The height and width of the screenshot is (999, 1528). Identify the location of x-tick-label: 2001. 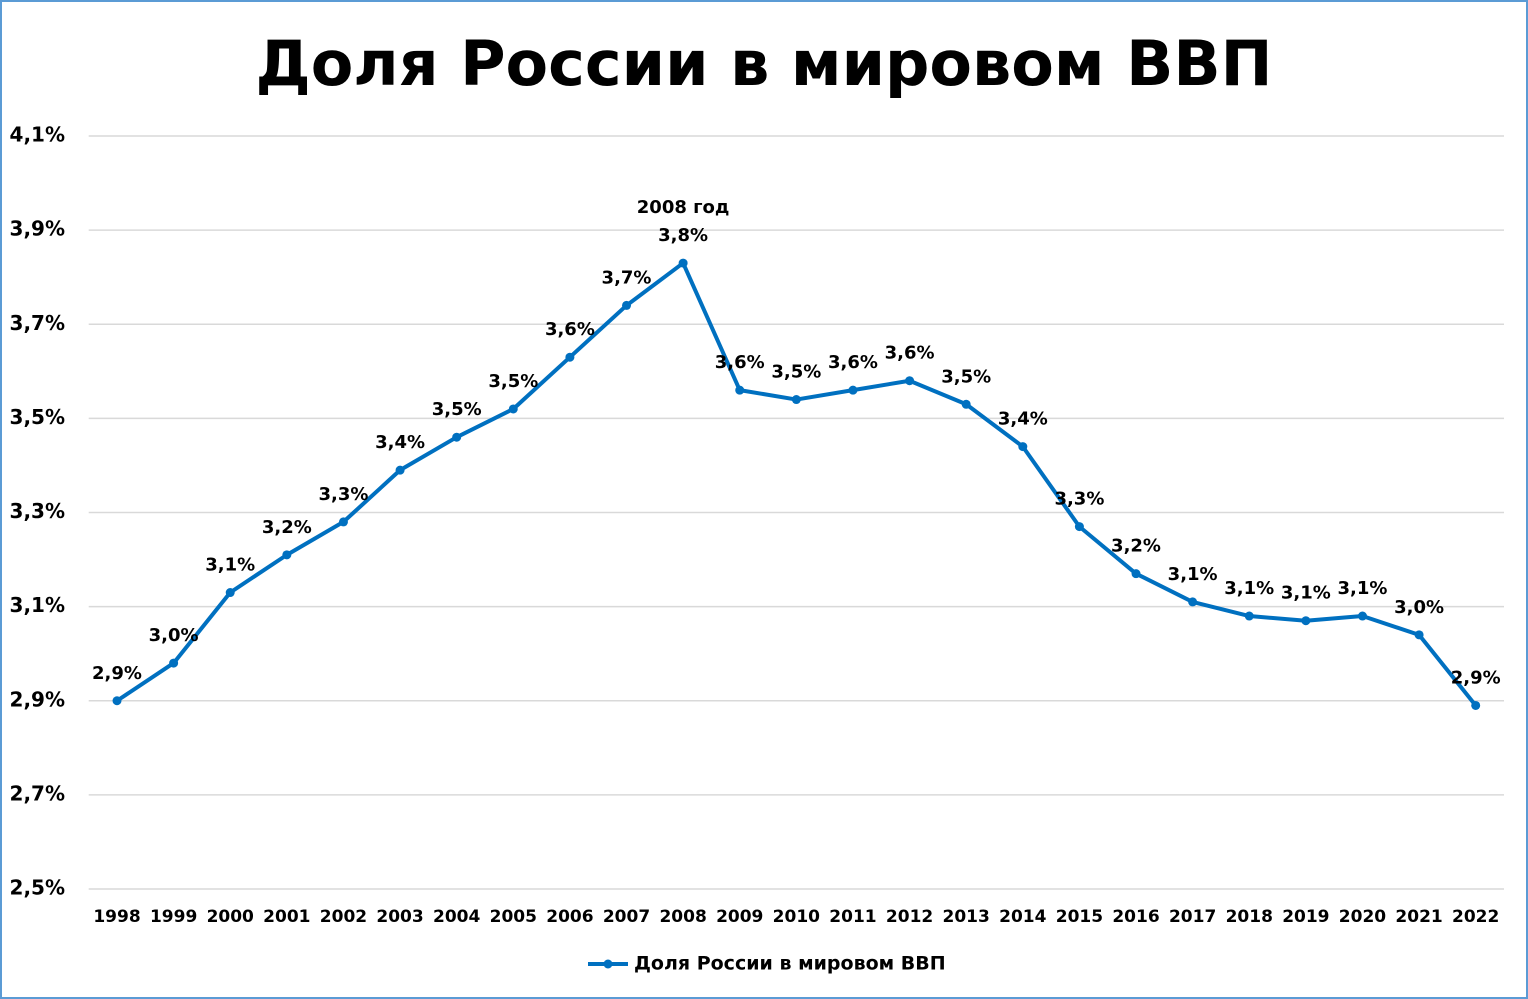
(286, 917).